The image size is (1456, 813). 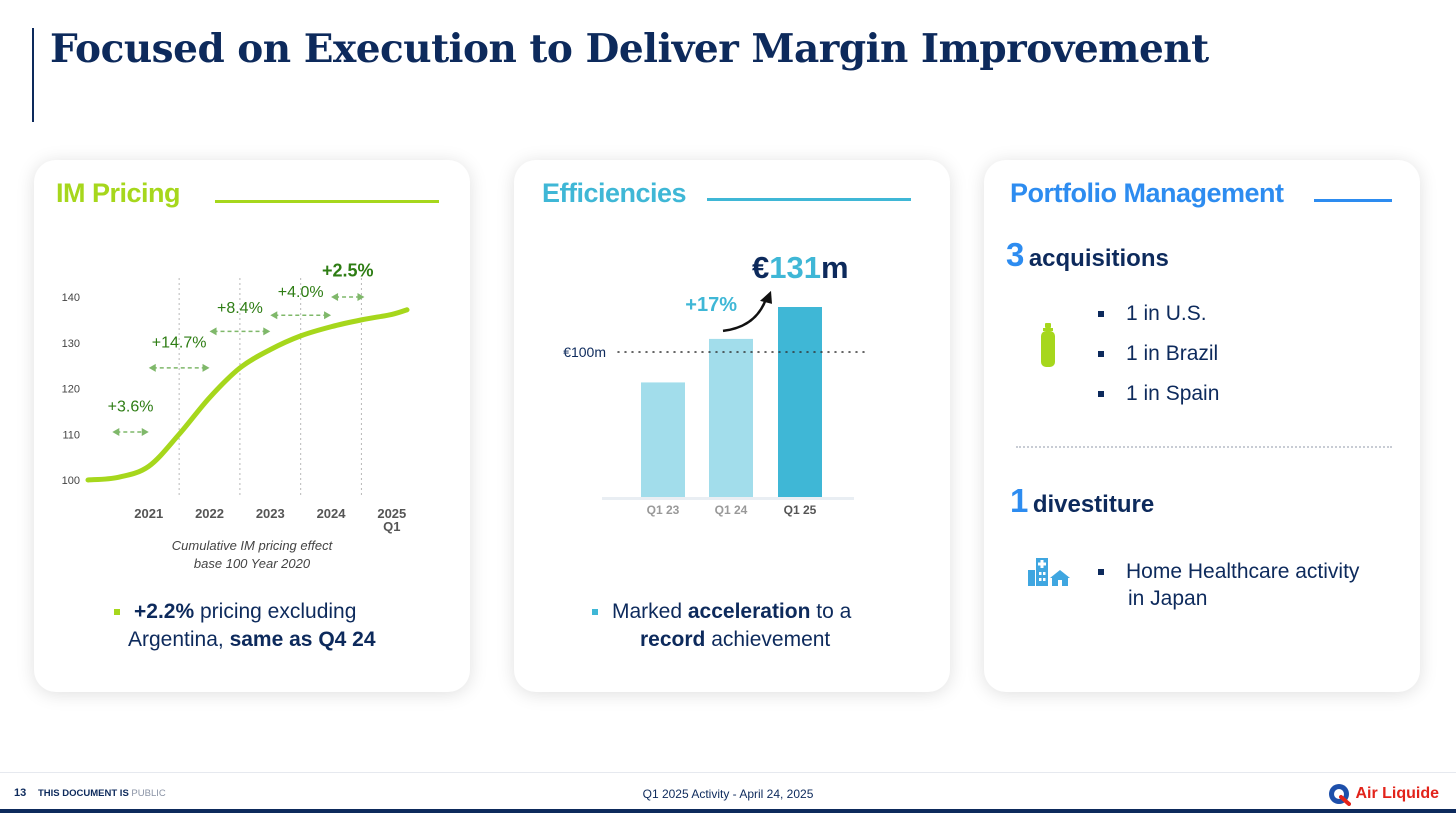 I want to click on efficiencies-title: Efficiencies, so click(x=614, y=193).